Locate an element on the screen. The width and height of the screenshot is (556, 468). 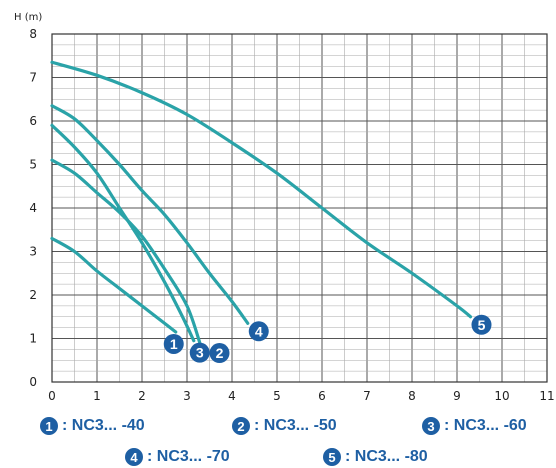
curve-badge-2: 2 is located at coordinates (219, 353).